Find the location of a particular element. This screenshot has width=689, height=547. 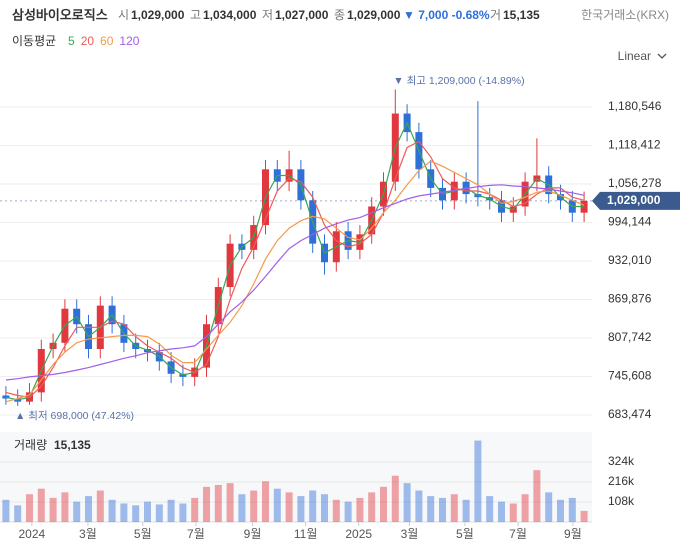

y-tick-label: 683,474 is located at coordinates (630, 414).